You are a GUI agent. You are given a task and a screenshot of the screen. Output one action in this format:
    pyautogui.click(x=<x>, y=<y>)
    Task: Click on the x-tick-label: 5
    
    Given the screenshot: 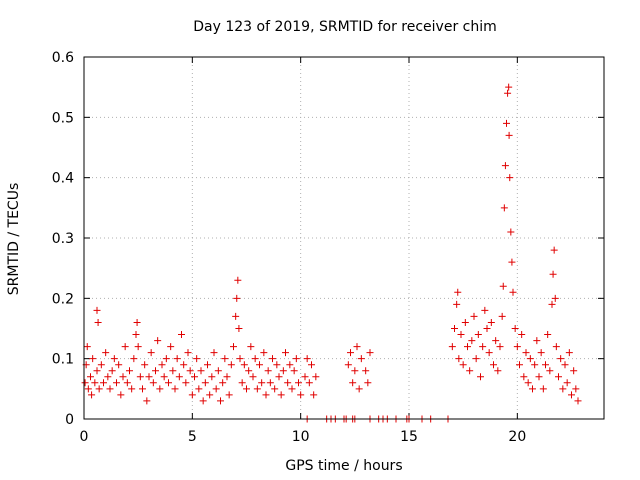 What is the action you would take?
    pyautogui.click(x=192, y=437)
    